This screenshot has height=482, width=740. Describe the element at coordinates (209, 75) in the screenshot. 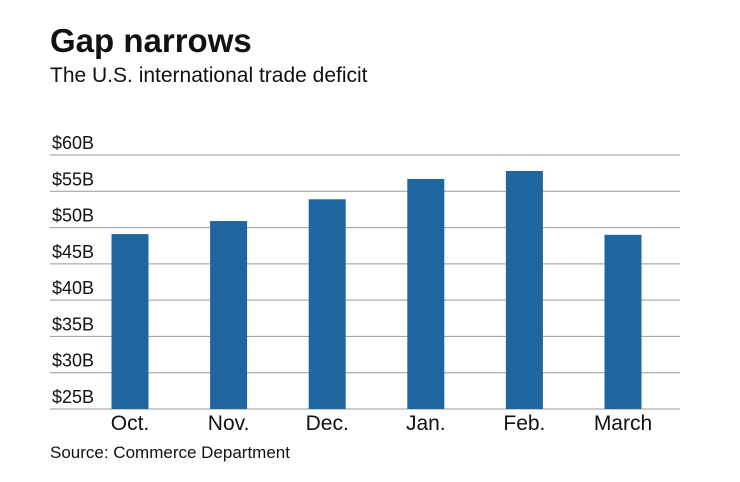

I see `chart-subtitle: The U.S. international trade deficit` at that location.